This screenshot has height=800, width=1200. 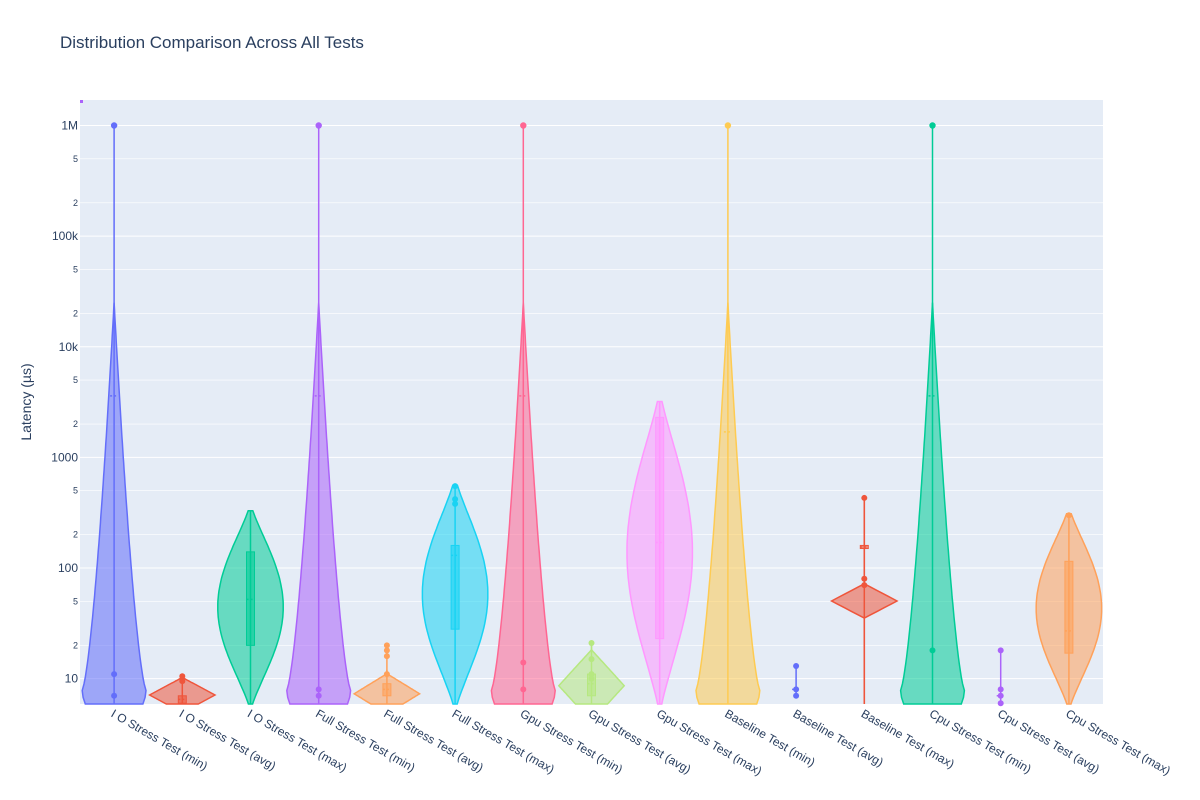 I want to click on y-tick-label: 100, so click(x=68, y=568).